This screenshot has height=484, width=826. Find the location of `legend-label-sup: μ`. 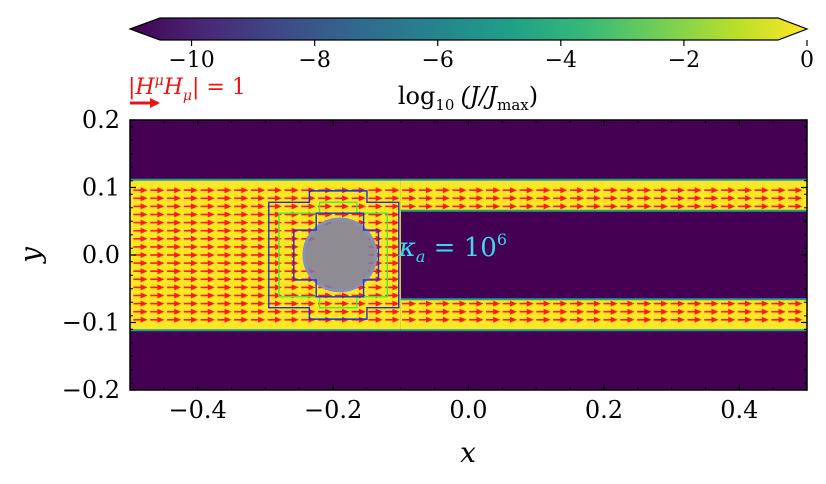

legend-label-sup: μ is located at coordinates (159, 81).